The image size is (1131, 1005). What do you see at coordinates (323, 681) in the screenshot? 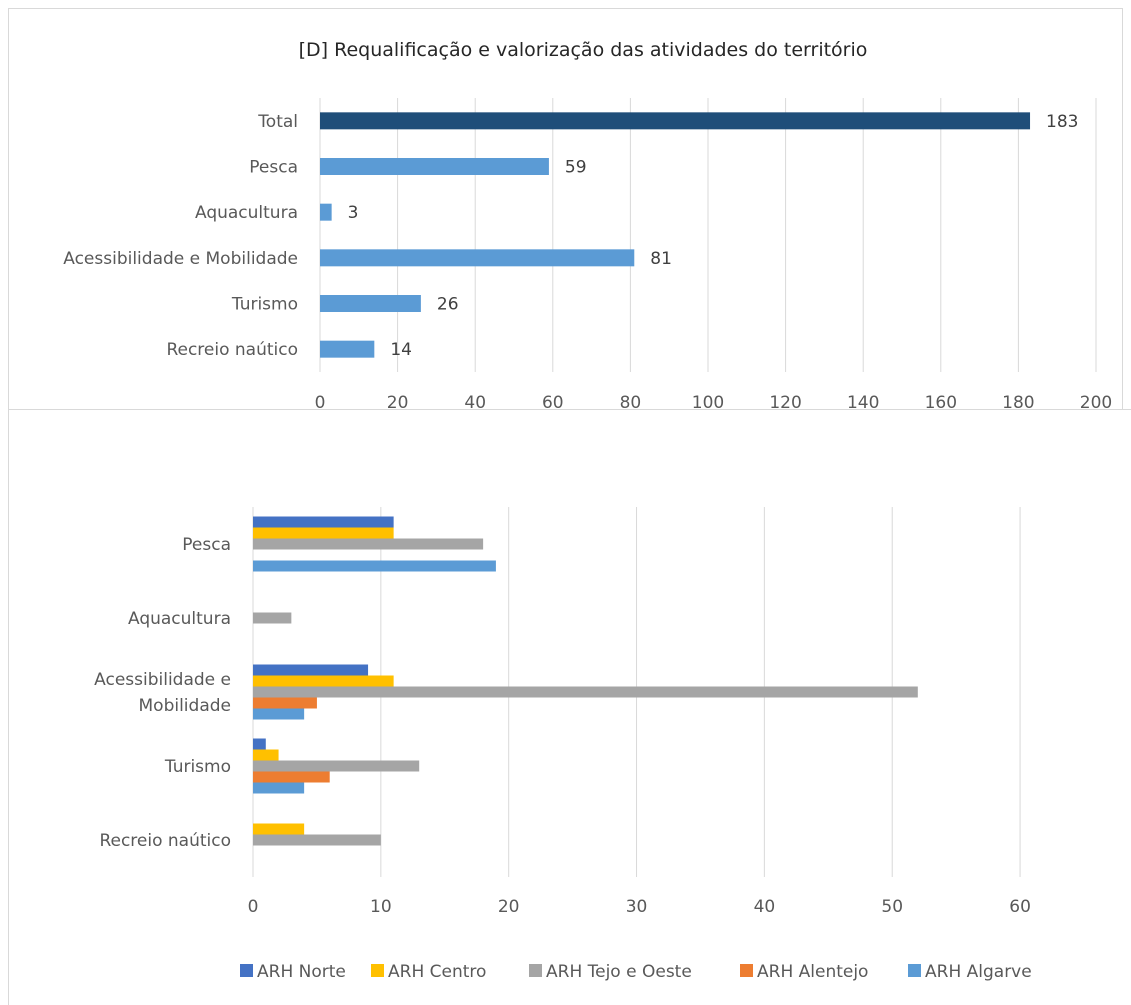
I see `chart-bottom-bar-acessibilidade-e-mobilidade-arh-centro` at bounding box center [323, 681].